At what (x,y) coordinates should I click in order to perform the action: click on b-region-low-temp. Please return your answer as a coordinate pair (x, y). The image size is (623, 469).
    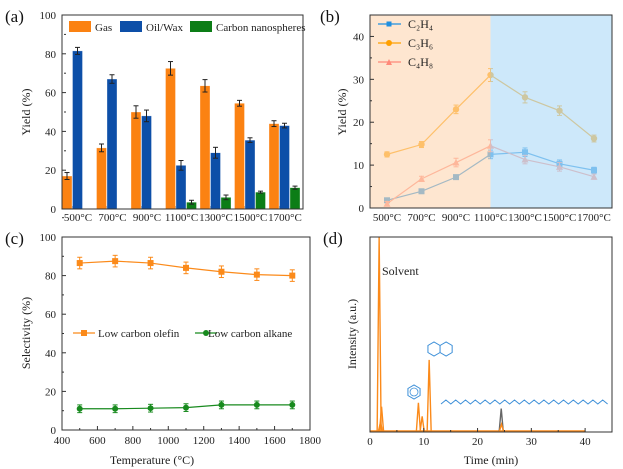
    Looking at the image, I should click on (430, 111).